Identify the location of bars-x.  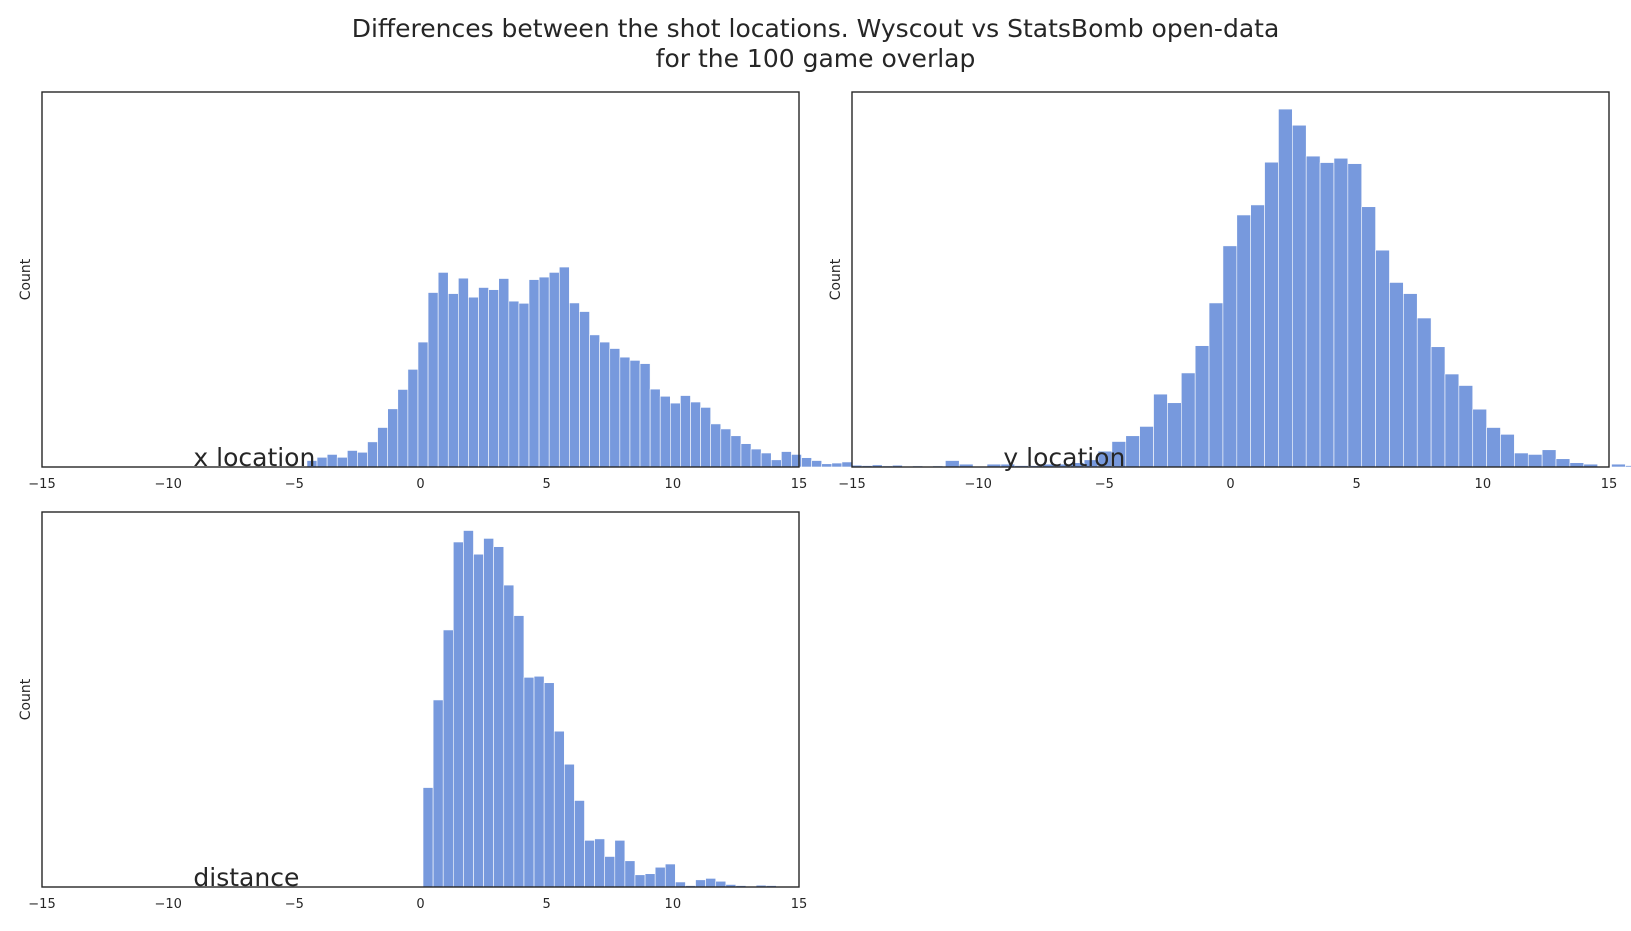
(660, 367).